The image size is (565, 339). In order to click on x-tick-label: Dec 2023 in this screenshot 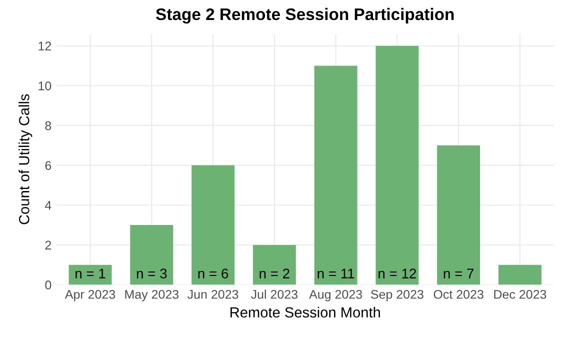, I will do `click(520, 294)`.